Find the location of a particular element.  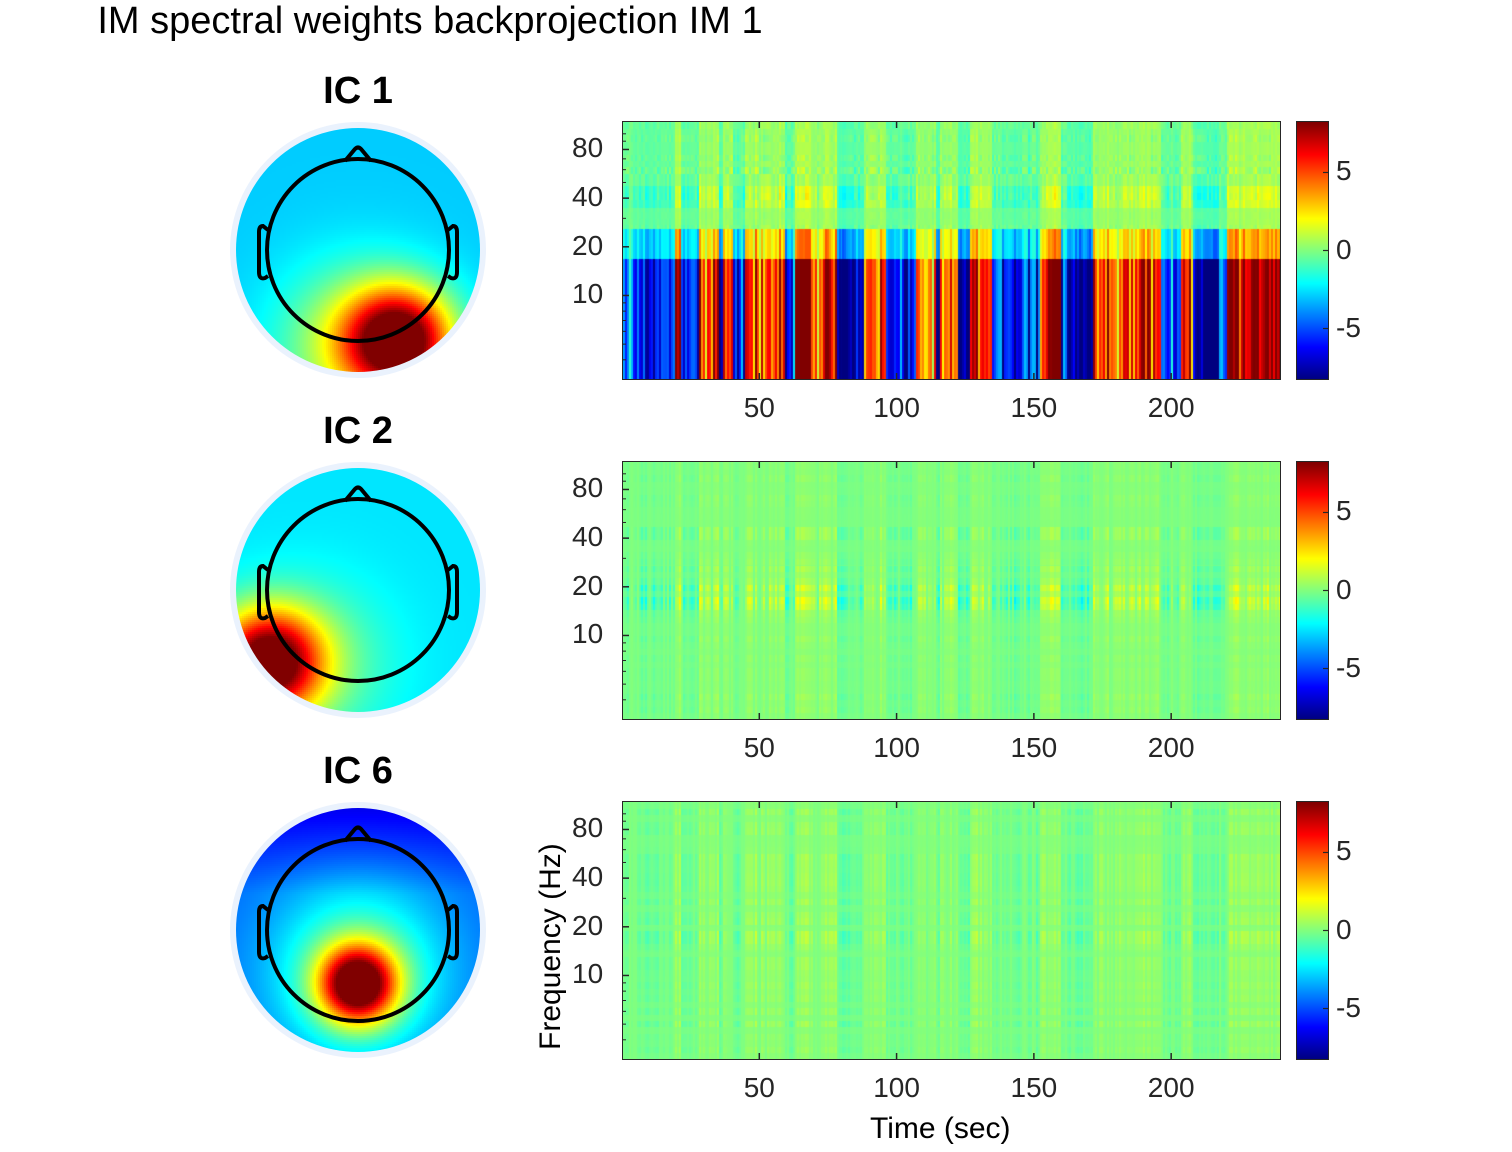

scalp-topography-ic6 is located at coordinates (358, 930).